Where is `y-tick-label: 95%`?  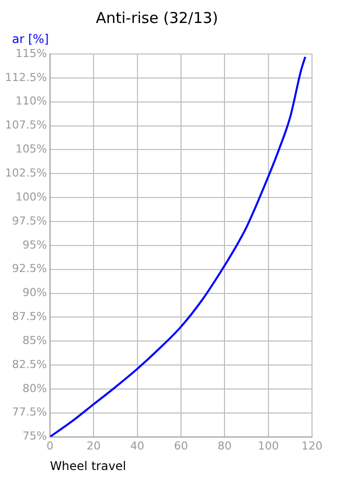 y-tick-label: 95% is located at coordinates (34, 245).